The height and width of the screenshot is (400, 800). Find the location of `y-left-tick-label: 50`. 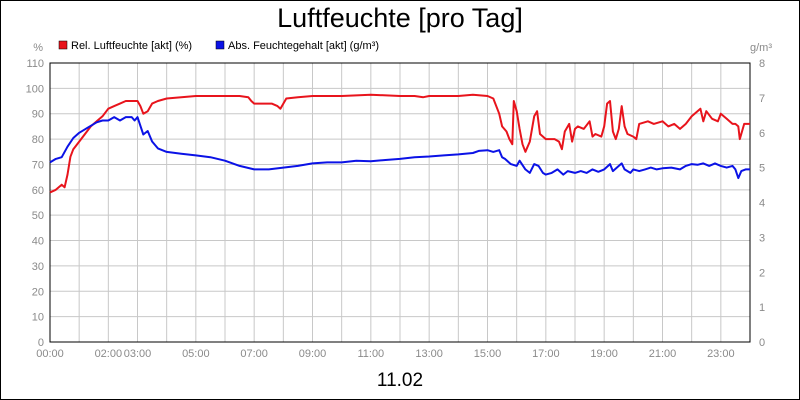

y-left-tick-label: 50 is located at coordinates (38, 216).